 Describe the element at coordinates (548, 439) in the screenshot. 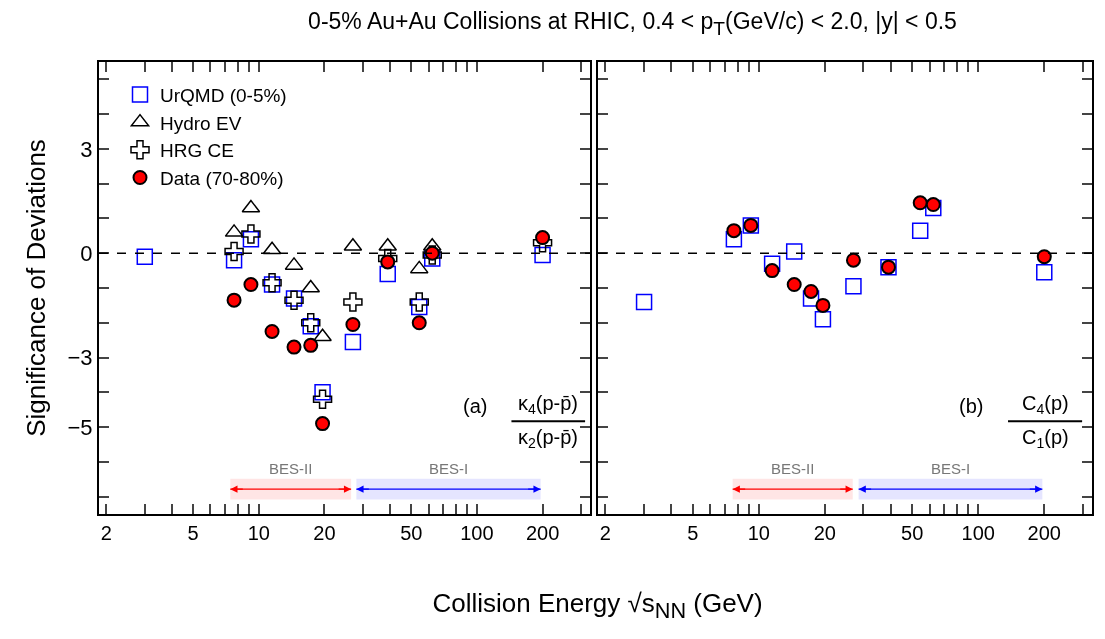

I see `annotation: κ$_{2}$(p-p̄)` at that location.